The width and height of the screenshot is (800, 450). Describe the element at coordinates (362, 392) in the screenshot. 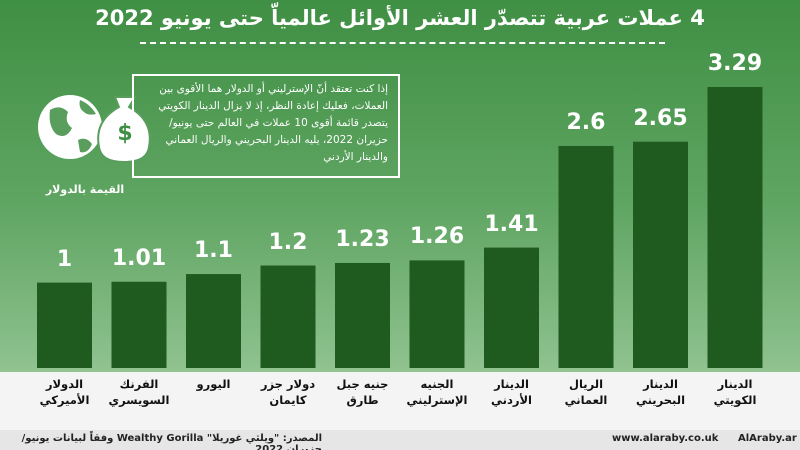

I see `x-tick-label: جنيه جبل طارق` at that location.